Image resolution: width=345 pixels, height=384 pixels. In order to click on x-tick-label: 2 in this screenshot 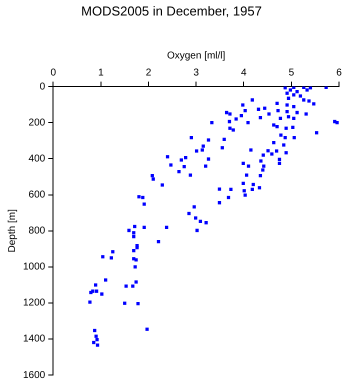, I will do `click(149, 72)`.